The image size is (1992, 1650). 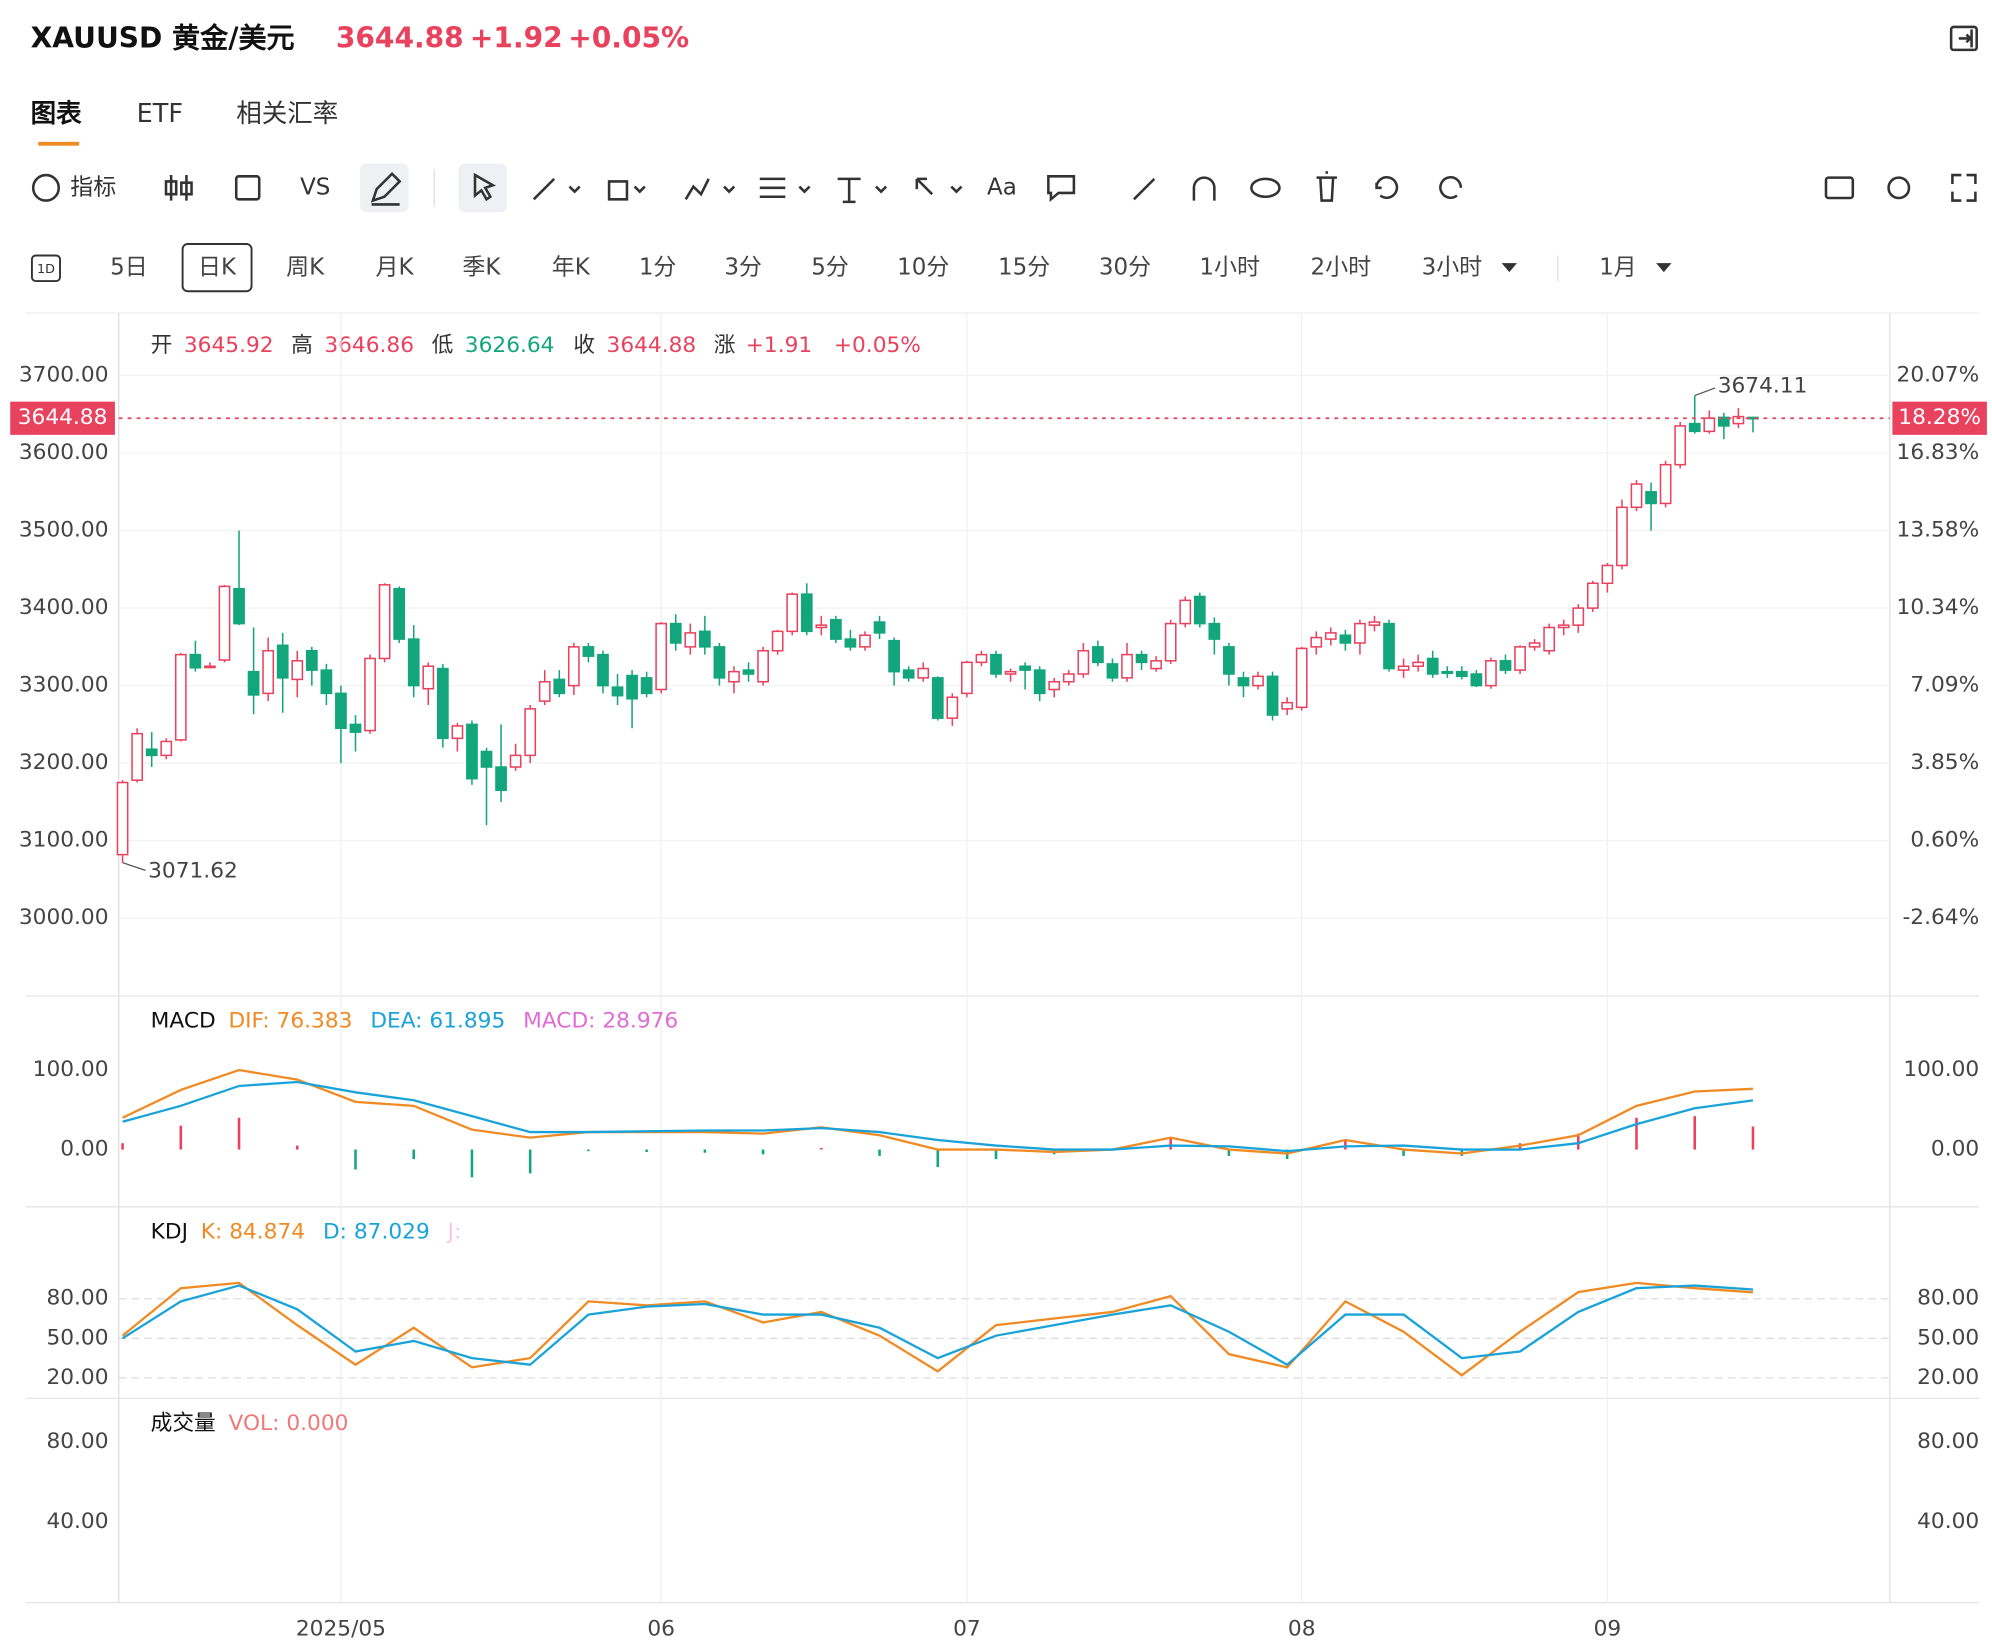 I want to click on y-tick-label: 40.00, so click(x=1948, y=1521).